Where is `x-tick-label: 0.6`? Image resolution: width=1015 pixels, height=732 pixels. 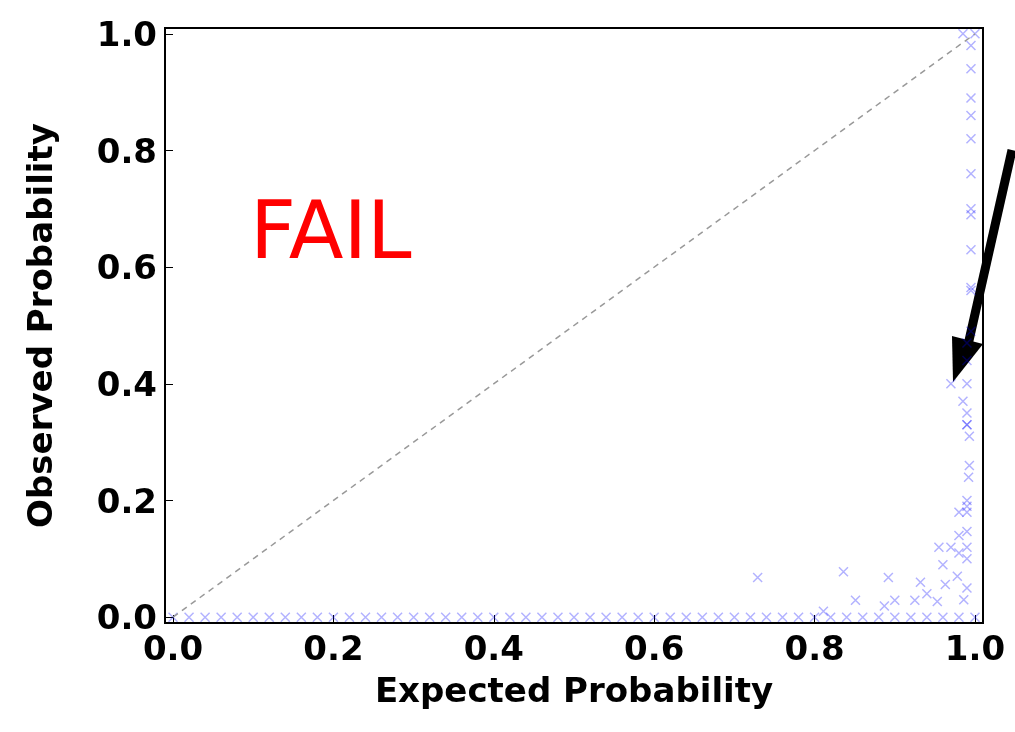
x-tick-label: 0.6 is located at coordinates (654, 648).